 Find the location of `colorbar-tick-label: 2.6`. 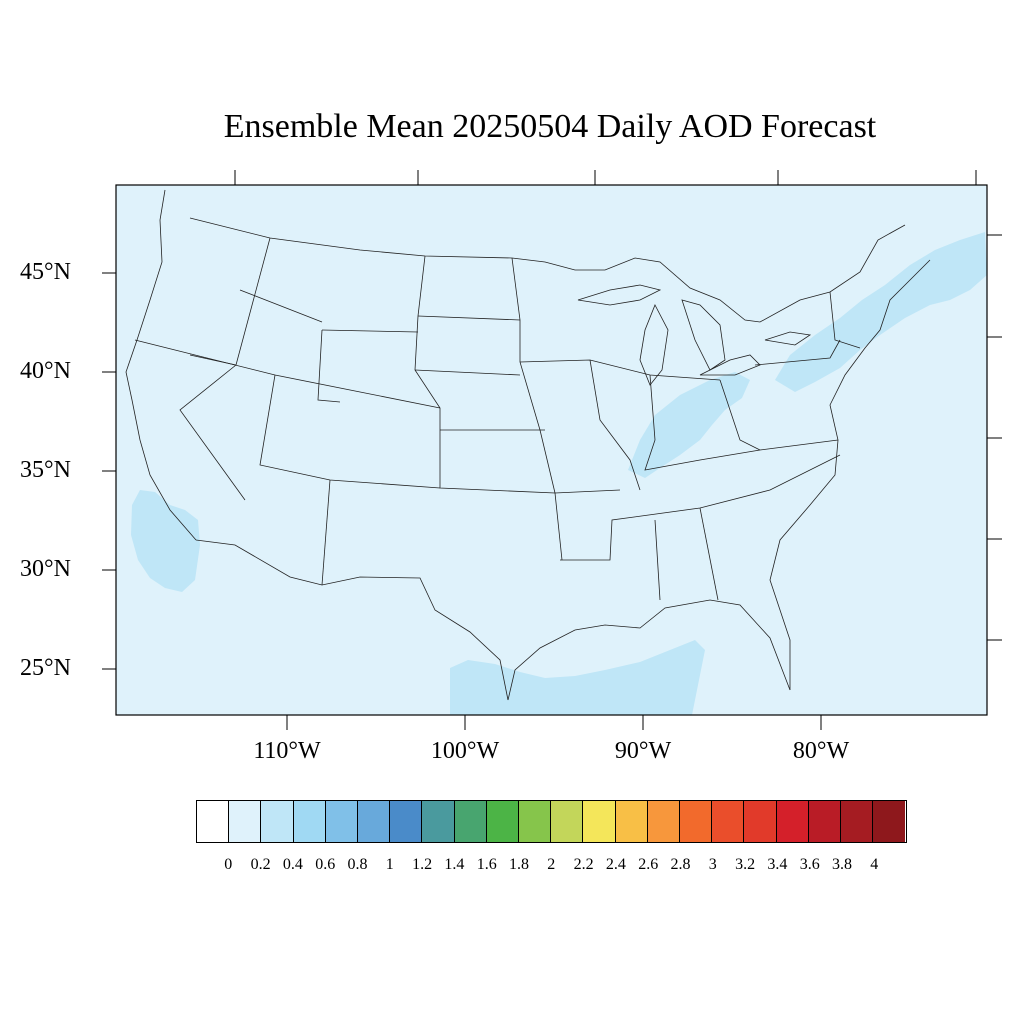

colorbar-tick-label: 2.6 is located at coordinates (648, 864).